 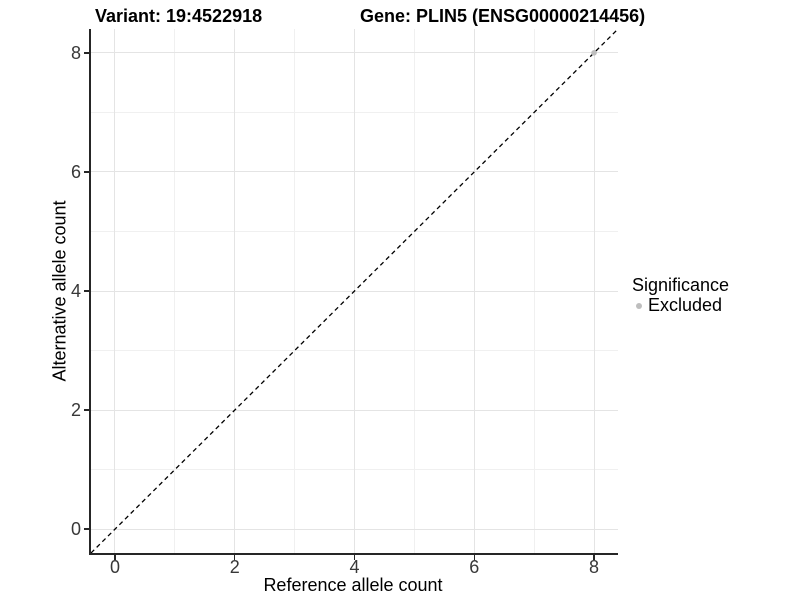 I want to click on y-tick-label: 6, so click(x=75, y=171).